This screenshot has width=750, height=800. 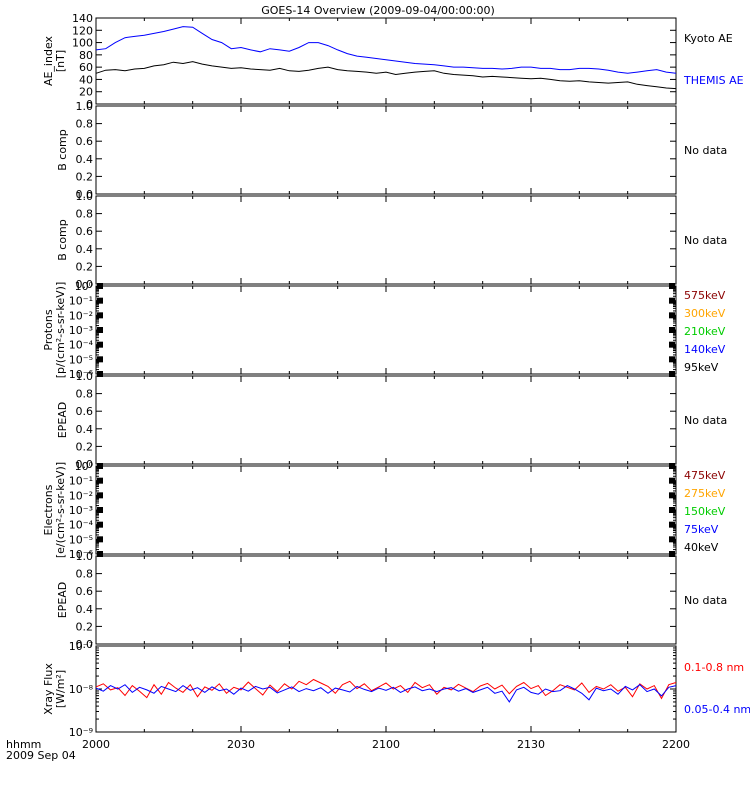 I want to click on y-axis-label: [p/(cm²-s-sr-keV)], so click(x=60, y=330).